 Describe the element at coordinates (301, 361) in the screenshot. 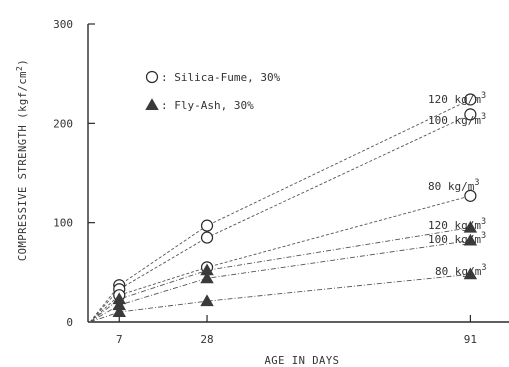

I see `x-axis-title: AGE IN DAYS` at that location.